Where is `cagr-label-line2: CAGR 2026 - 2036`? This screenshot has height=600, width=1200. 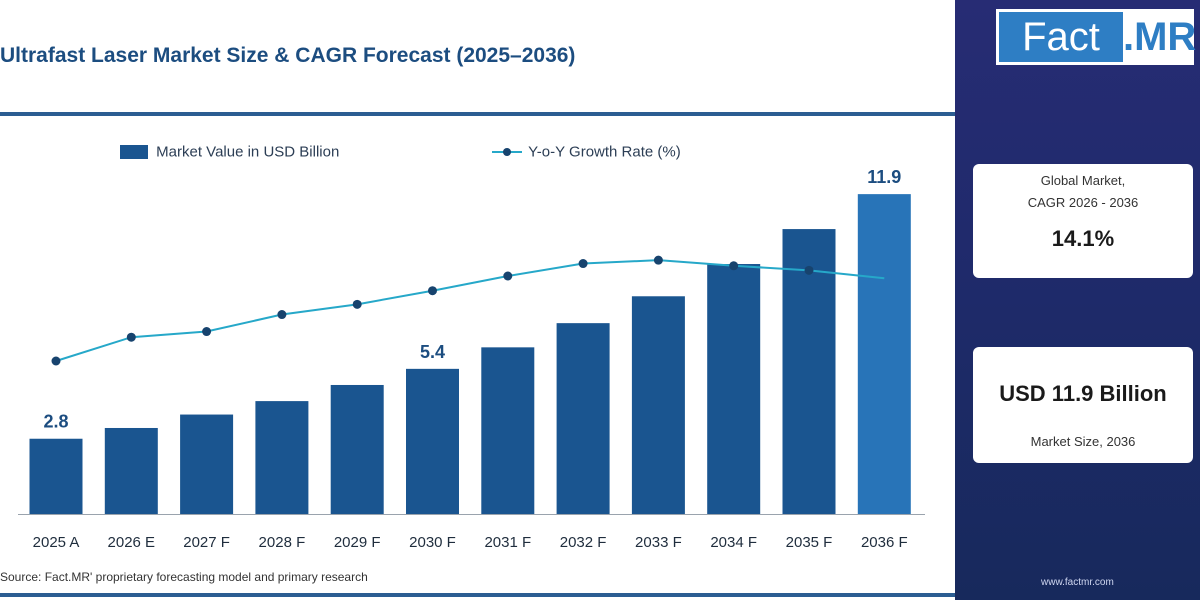 cagr-label-line2: CAGR 2026 - 2036 is located at coordinates (1083, 202).